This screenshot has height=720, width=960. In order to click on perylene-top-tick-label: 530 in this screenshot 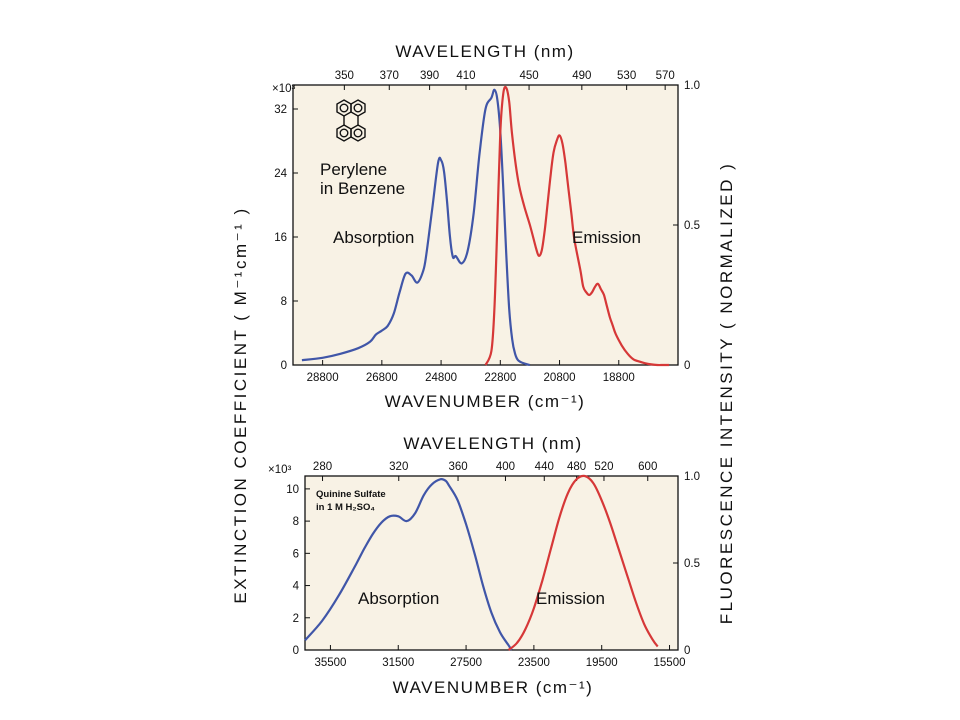, I will do `click(626, 76)`.